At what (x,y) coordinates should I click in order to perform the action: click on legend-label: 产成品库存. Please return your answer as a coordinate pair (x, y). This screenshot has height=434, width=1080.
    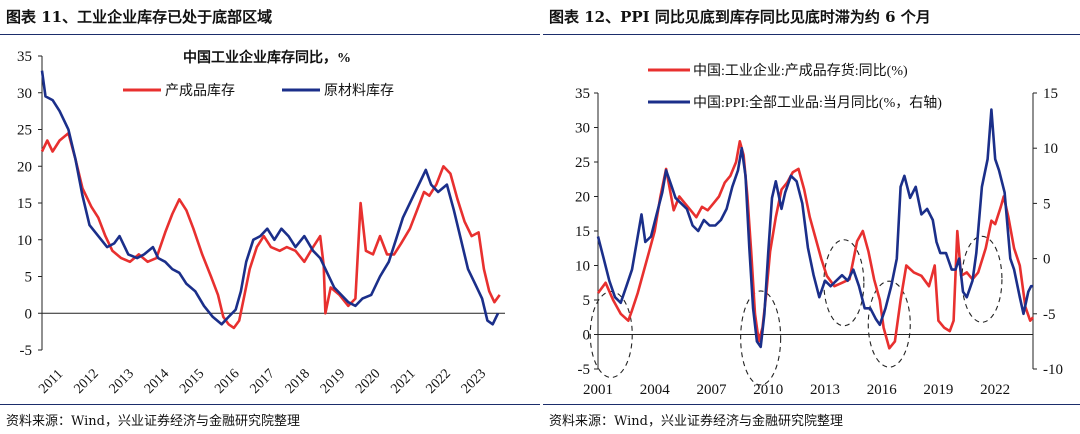
    Looking at the image, I should click on (200, 91).